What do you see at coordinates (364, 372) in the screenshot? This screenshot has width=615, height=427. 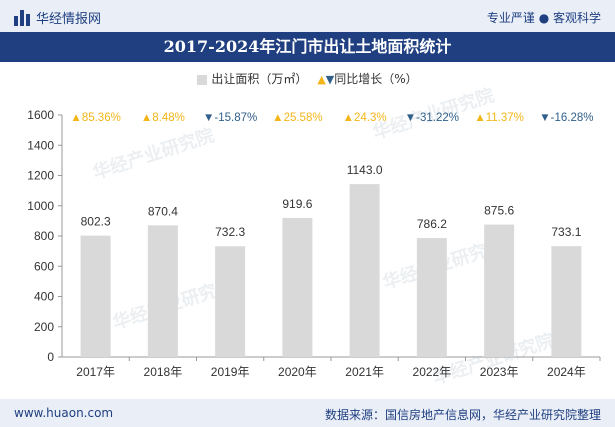 I see `x-tick-label: 2021年` at bounding box center [364, 372].